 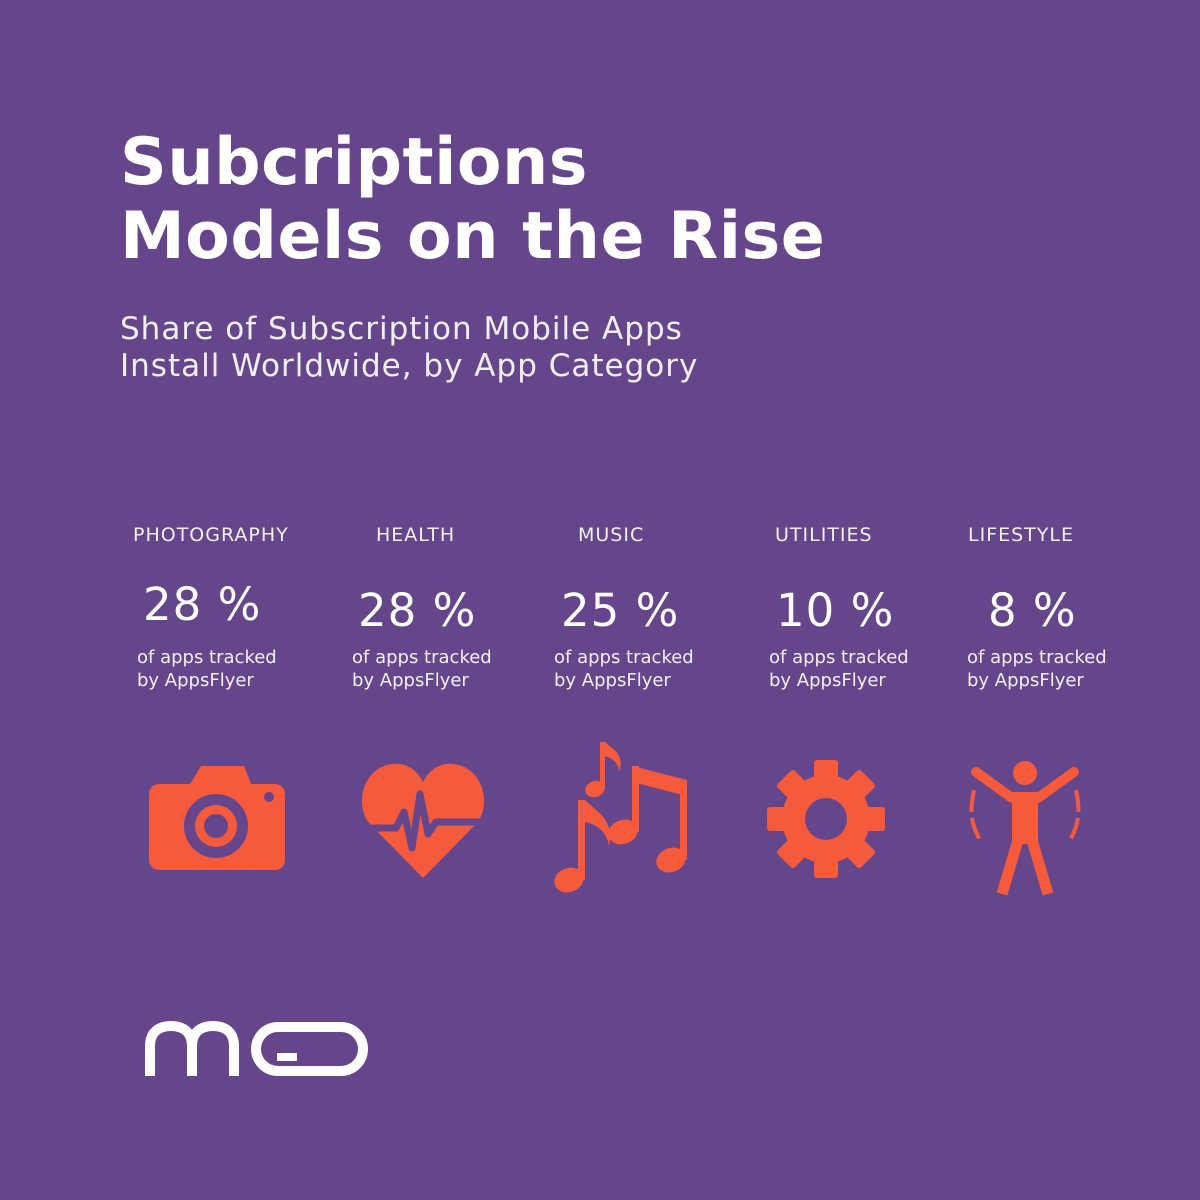 I want to click on title-line-1: Subcriptions, so click(x=354, y=162).